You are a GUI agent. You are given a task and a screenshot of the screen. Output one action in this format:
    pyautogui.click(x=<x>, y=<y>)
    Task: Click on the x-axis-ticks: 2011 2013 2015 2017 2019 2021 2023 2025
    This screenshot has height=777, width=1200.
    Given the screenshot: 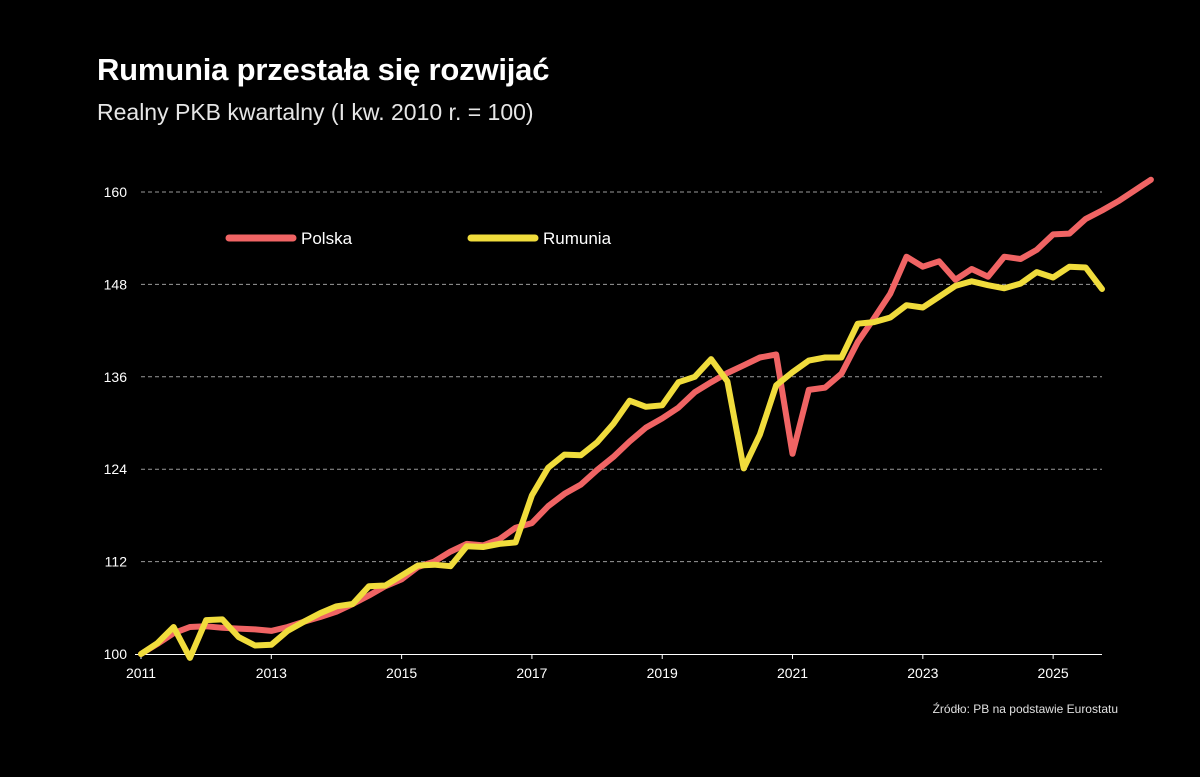 What is the action you would take?
    pyautogui.click(x=597, y=667)
    